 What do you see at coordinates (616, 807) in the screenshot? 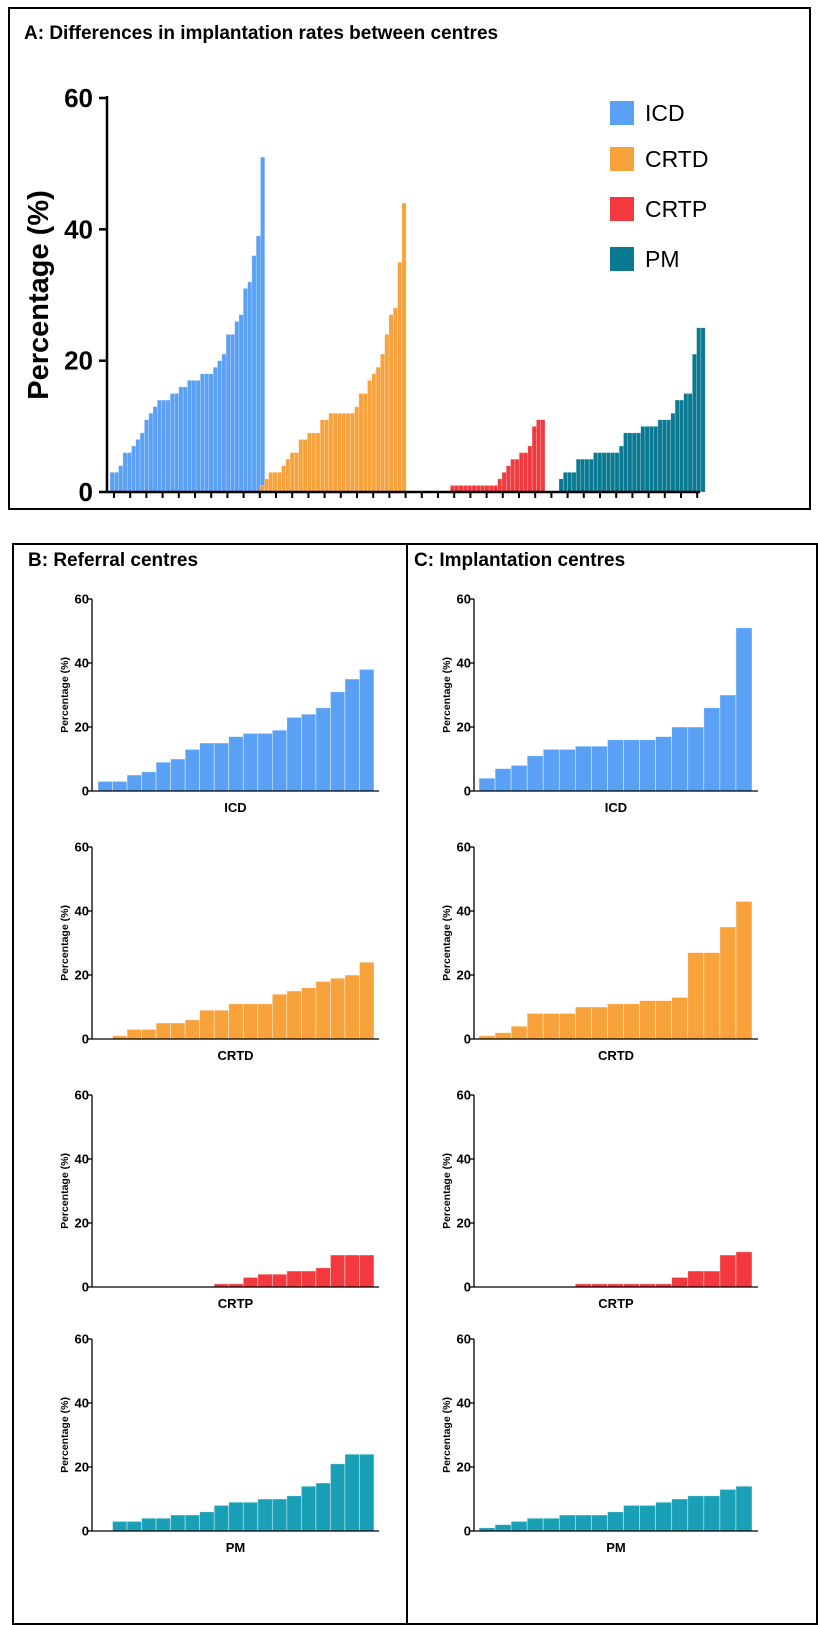
I see `x-axis-label: ICD` at bounding box center [616, 807].